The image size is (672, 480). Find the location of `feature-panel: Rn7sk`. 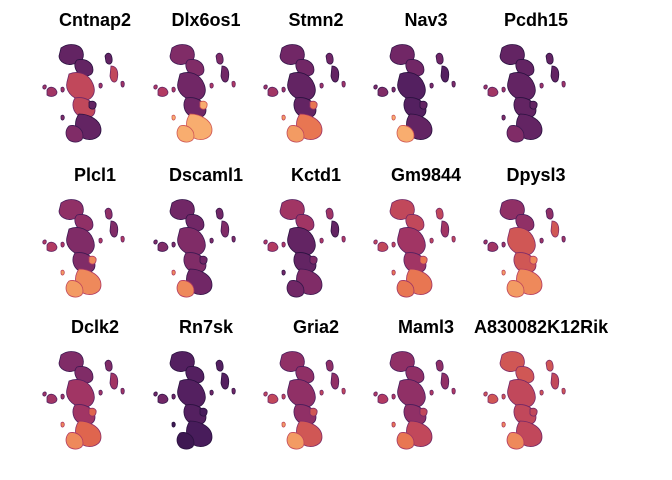

feature-panel: Rn7sk is located at coordinates (206, 382).